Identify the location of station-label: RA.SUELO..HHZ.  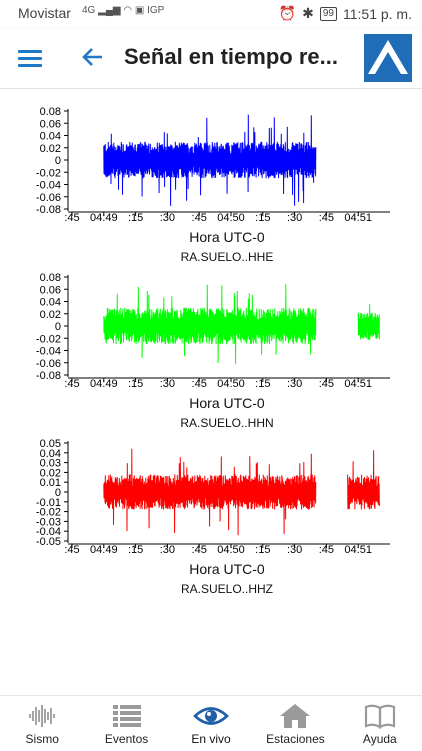
(227, 589).